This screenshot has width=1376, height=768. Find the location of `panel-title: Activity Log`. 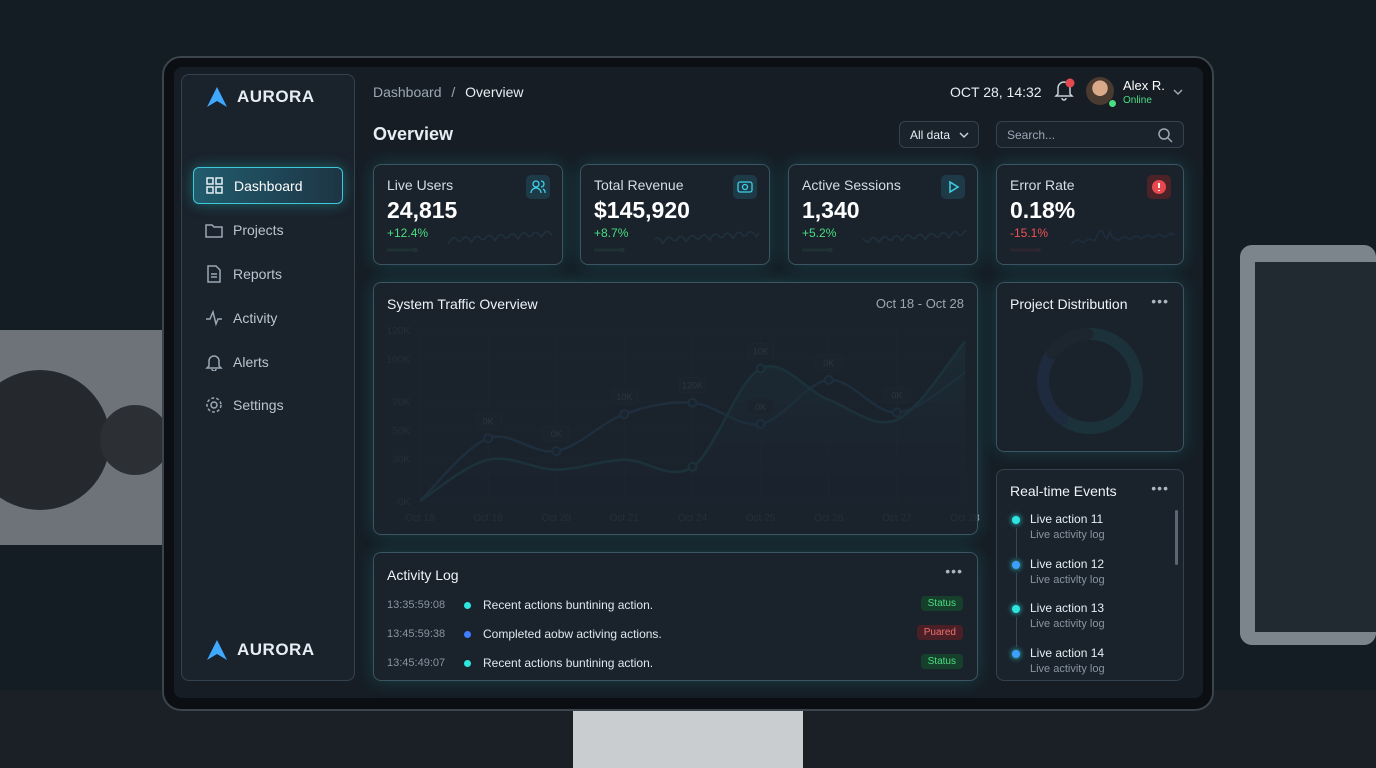

panel-title: Activity Log is located at coordinates (423, 575).